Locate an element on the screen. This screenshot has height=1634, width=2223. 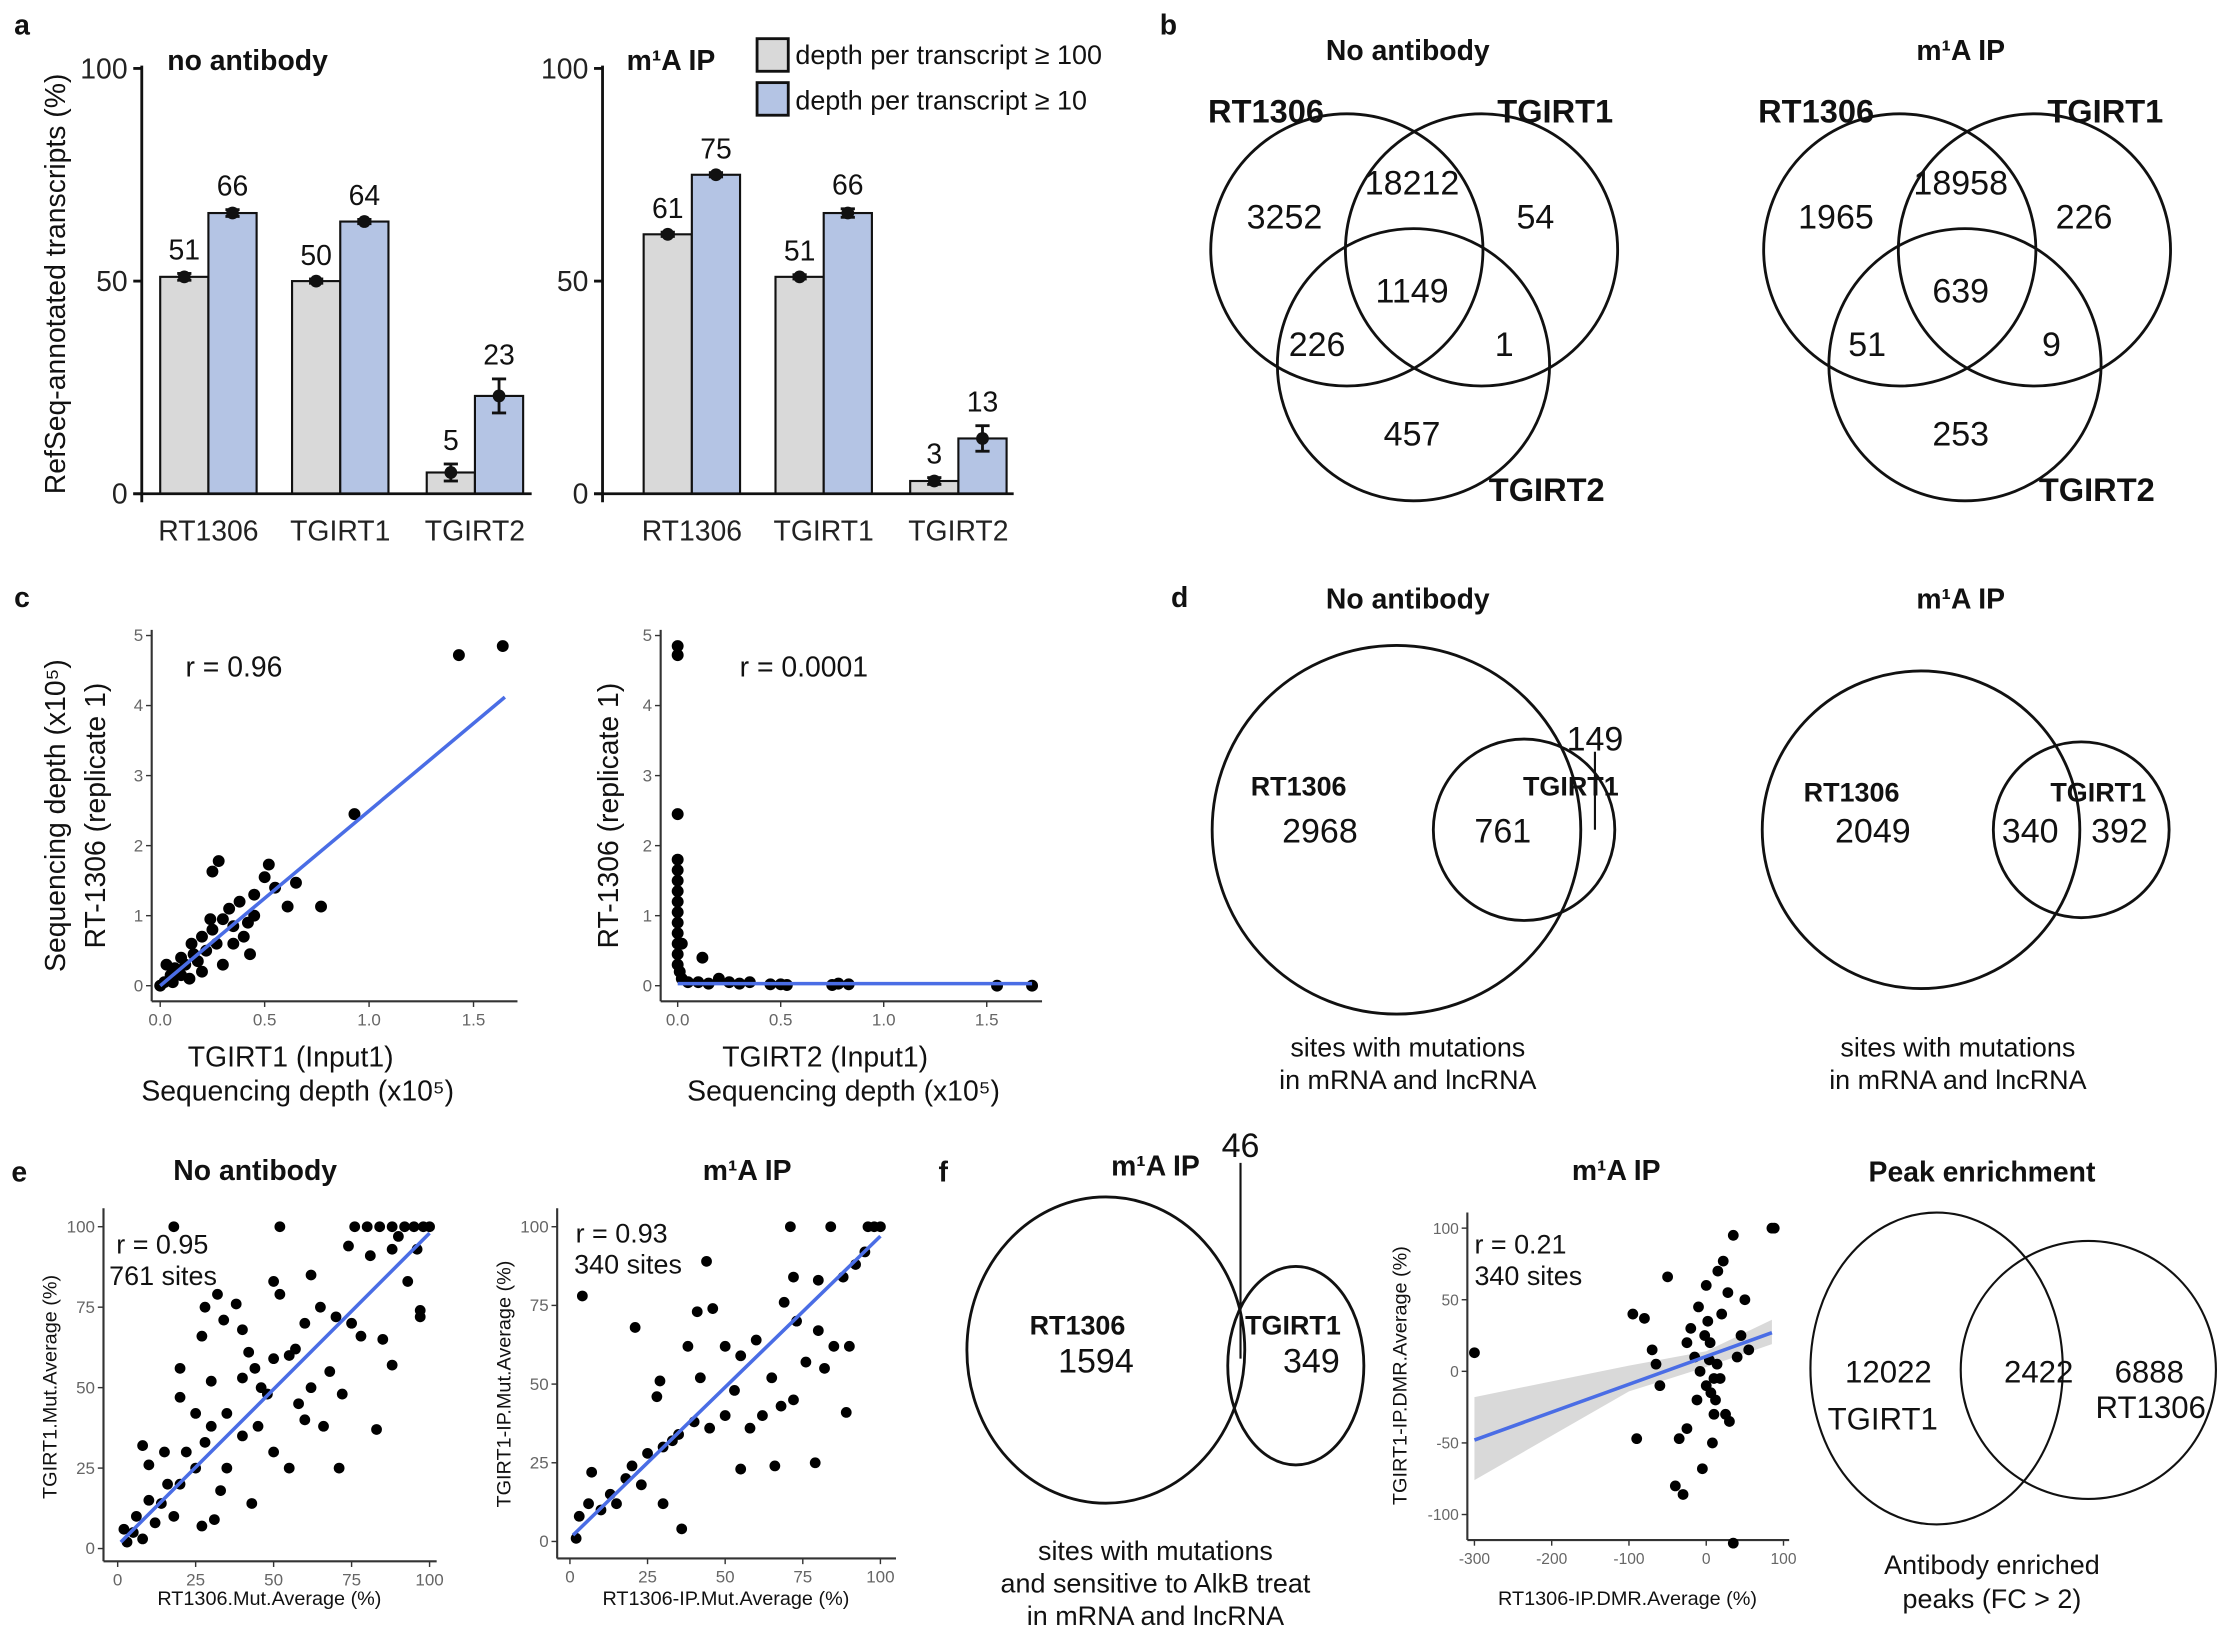
x-tick-label: -300 is located at coordinates (1475, 1559).